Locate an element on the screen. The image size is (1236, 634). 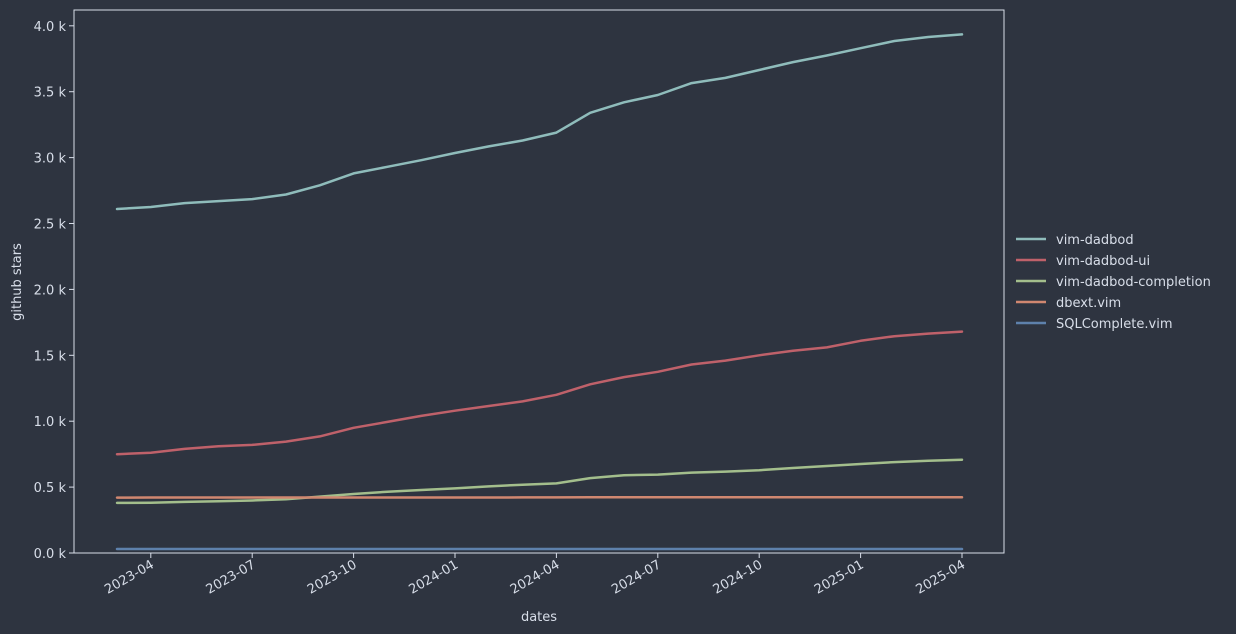
y-tick-label: 1.0 k is located at coordinates (50, 422).